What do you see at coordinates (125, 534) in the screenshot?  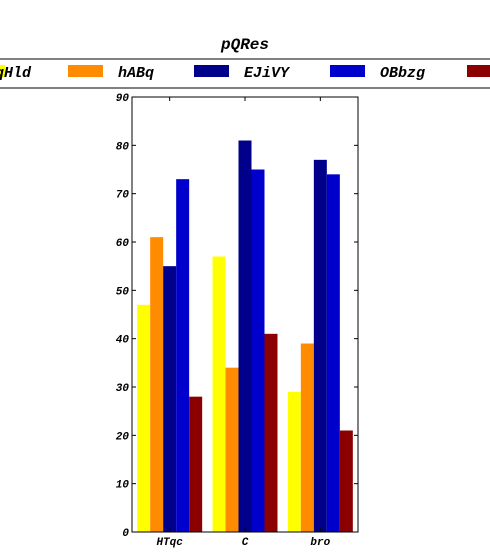 I see `y-tick-label: 0` at bounding box center [125, 534].